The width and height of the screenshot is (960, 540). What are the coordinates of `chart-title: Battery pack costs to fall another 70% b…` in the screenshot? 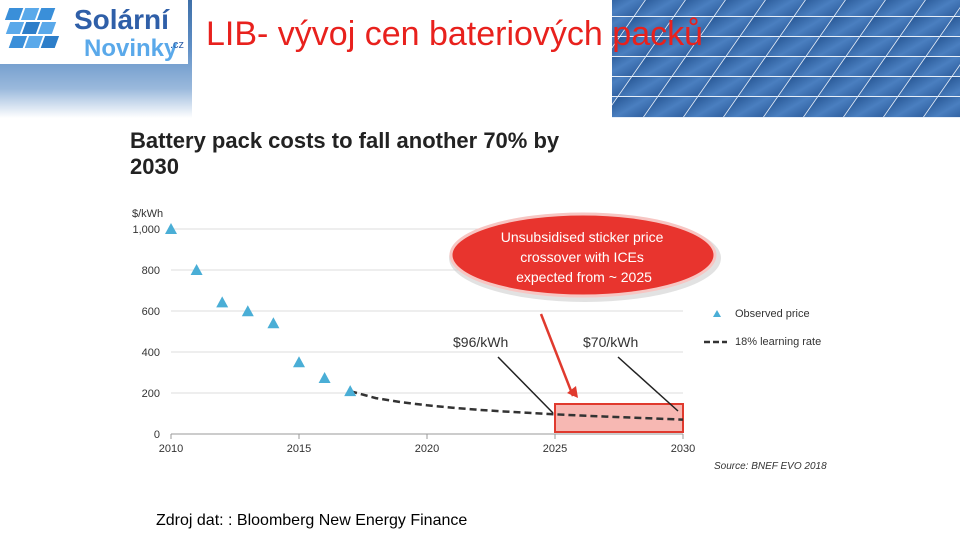 It's located at (345, 153).